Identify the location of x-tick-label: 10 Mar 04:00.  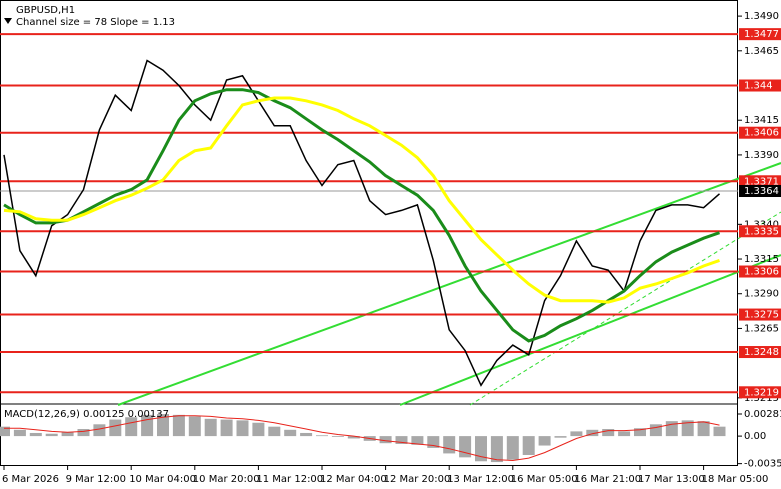
(162, 479).